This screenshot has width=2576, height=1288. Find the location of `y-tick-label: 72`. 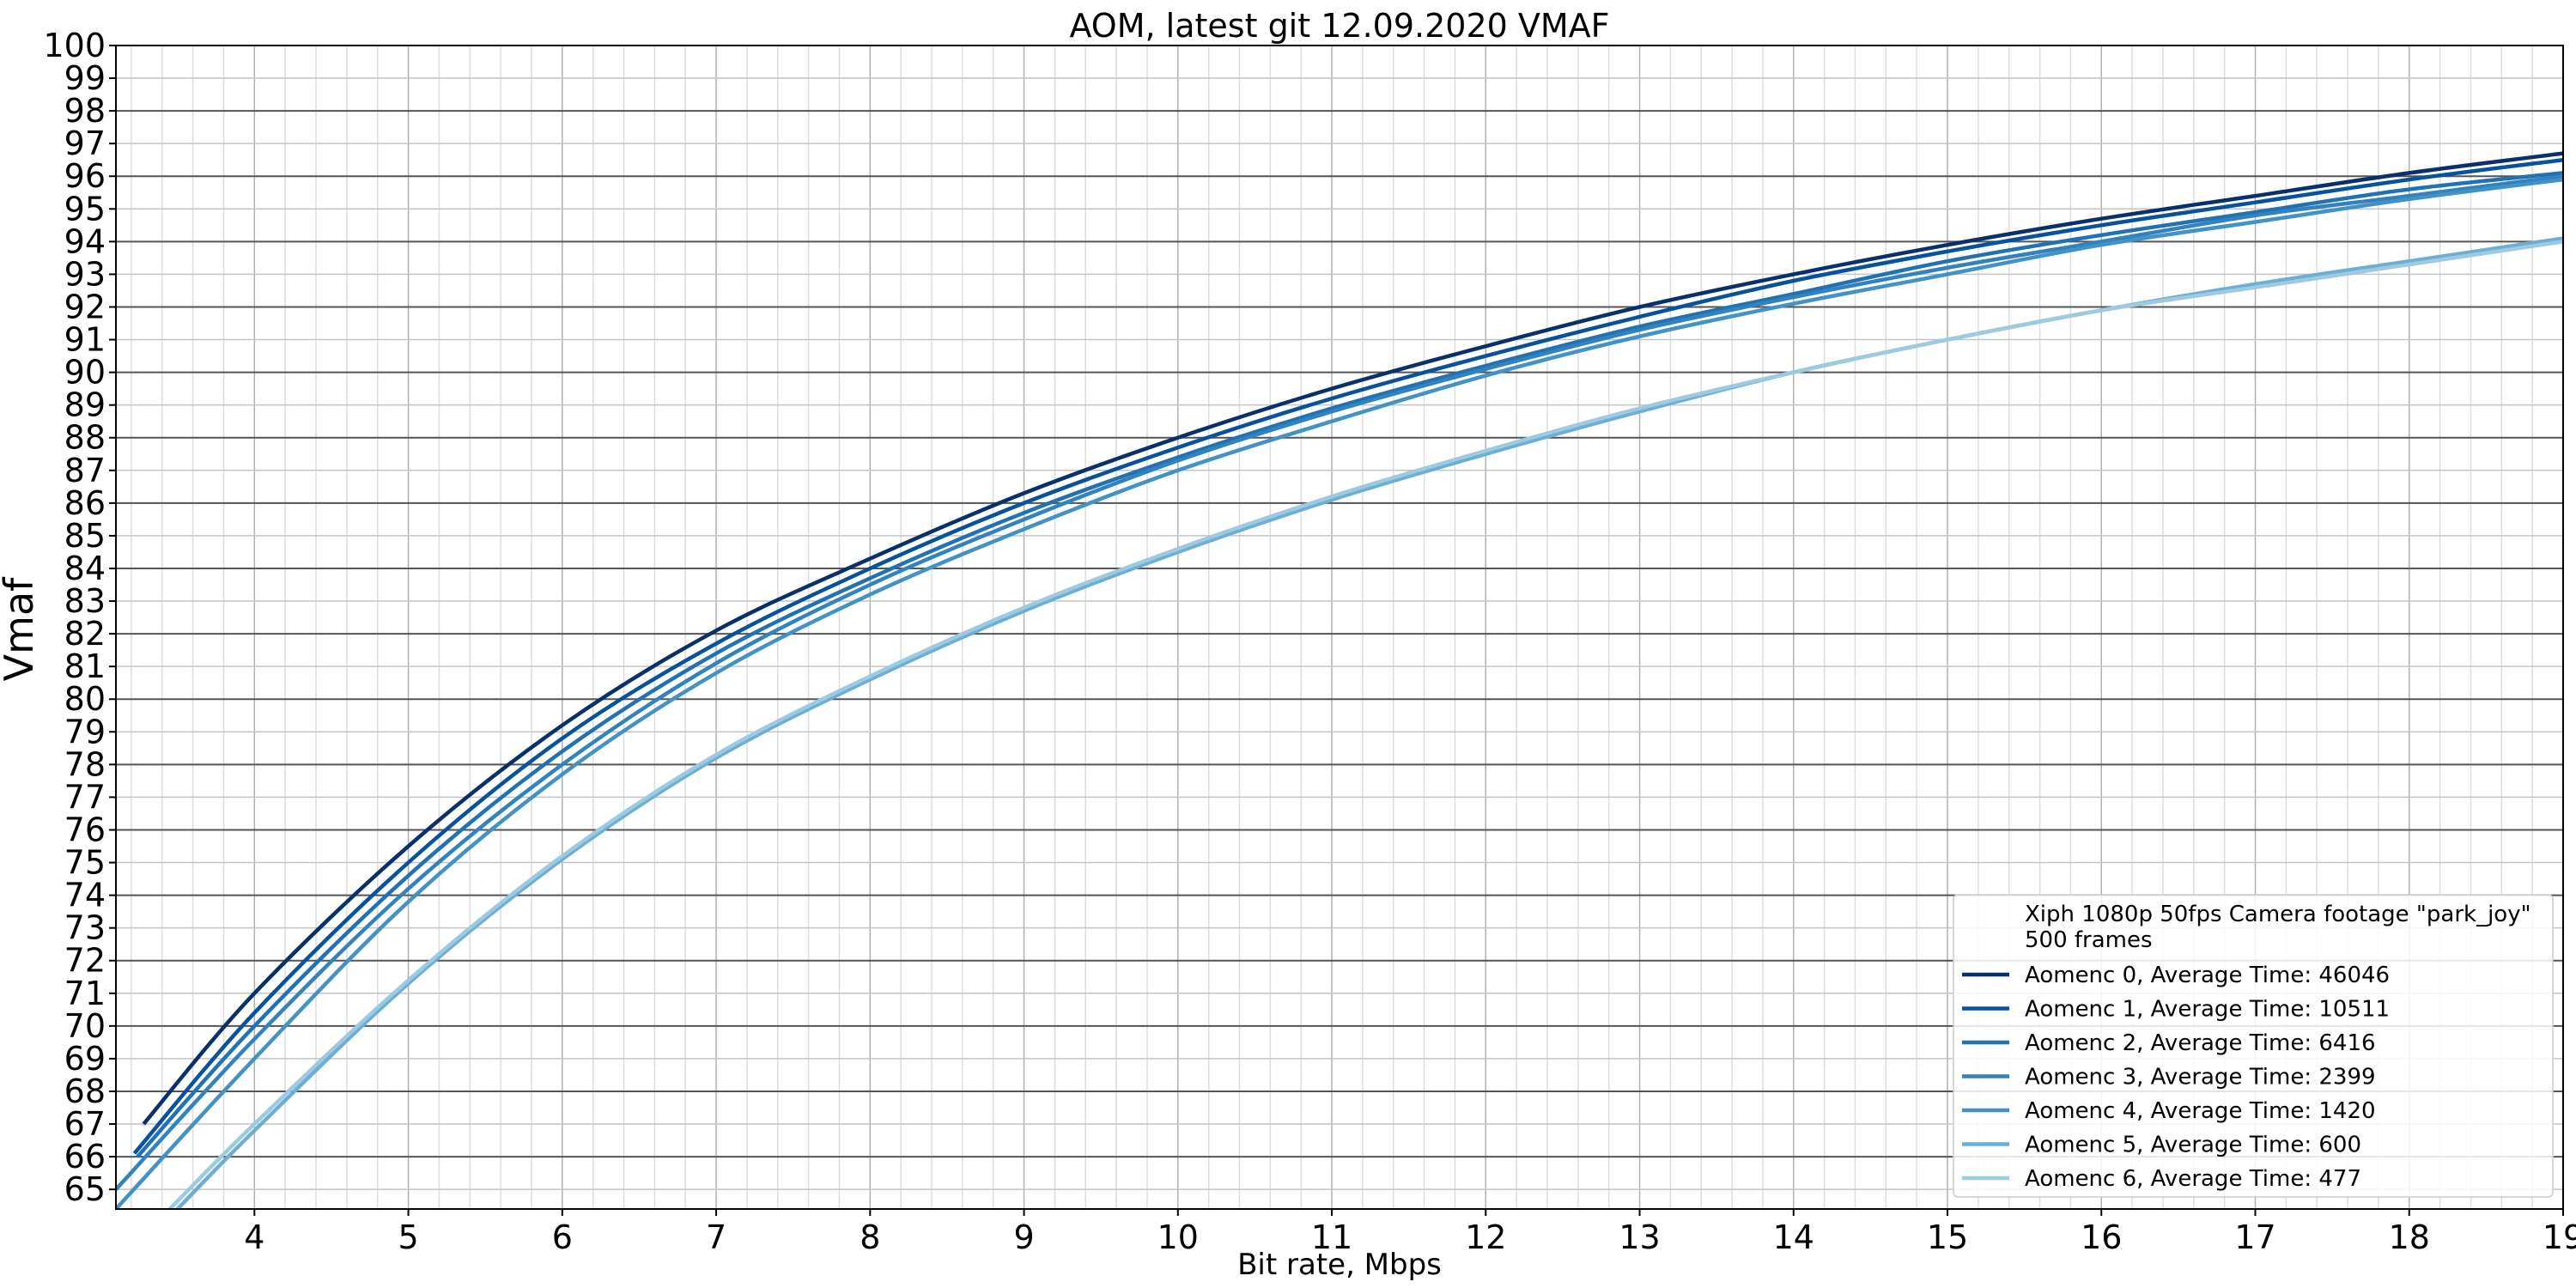

y-tick-label: 72 is located at coordinates (85, 961).